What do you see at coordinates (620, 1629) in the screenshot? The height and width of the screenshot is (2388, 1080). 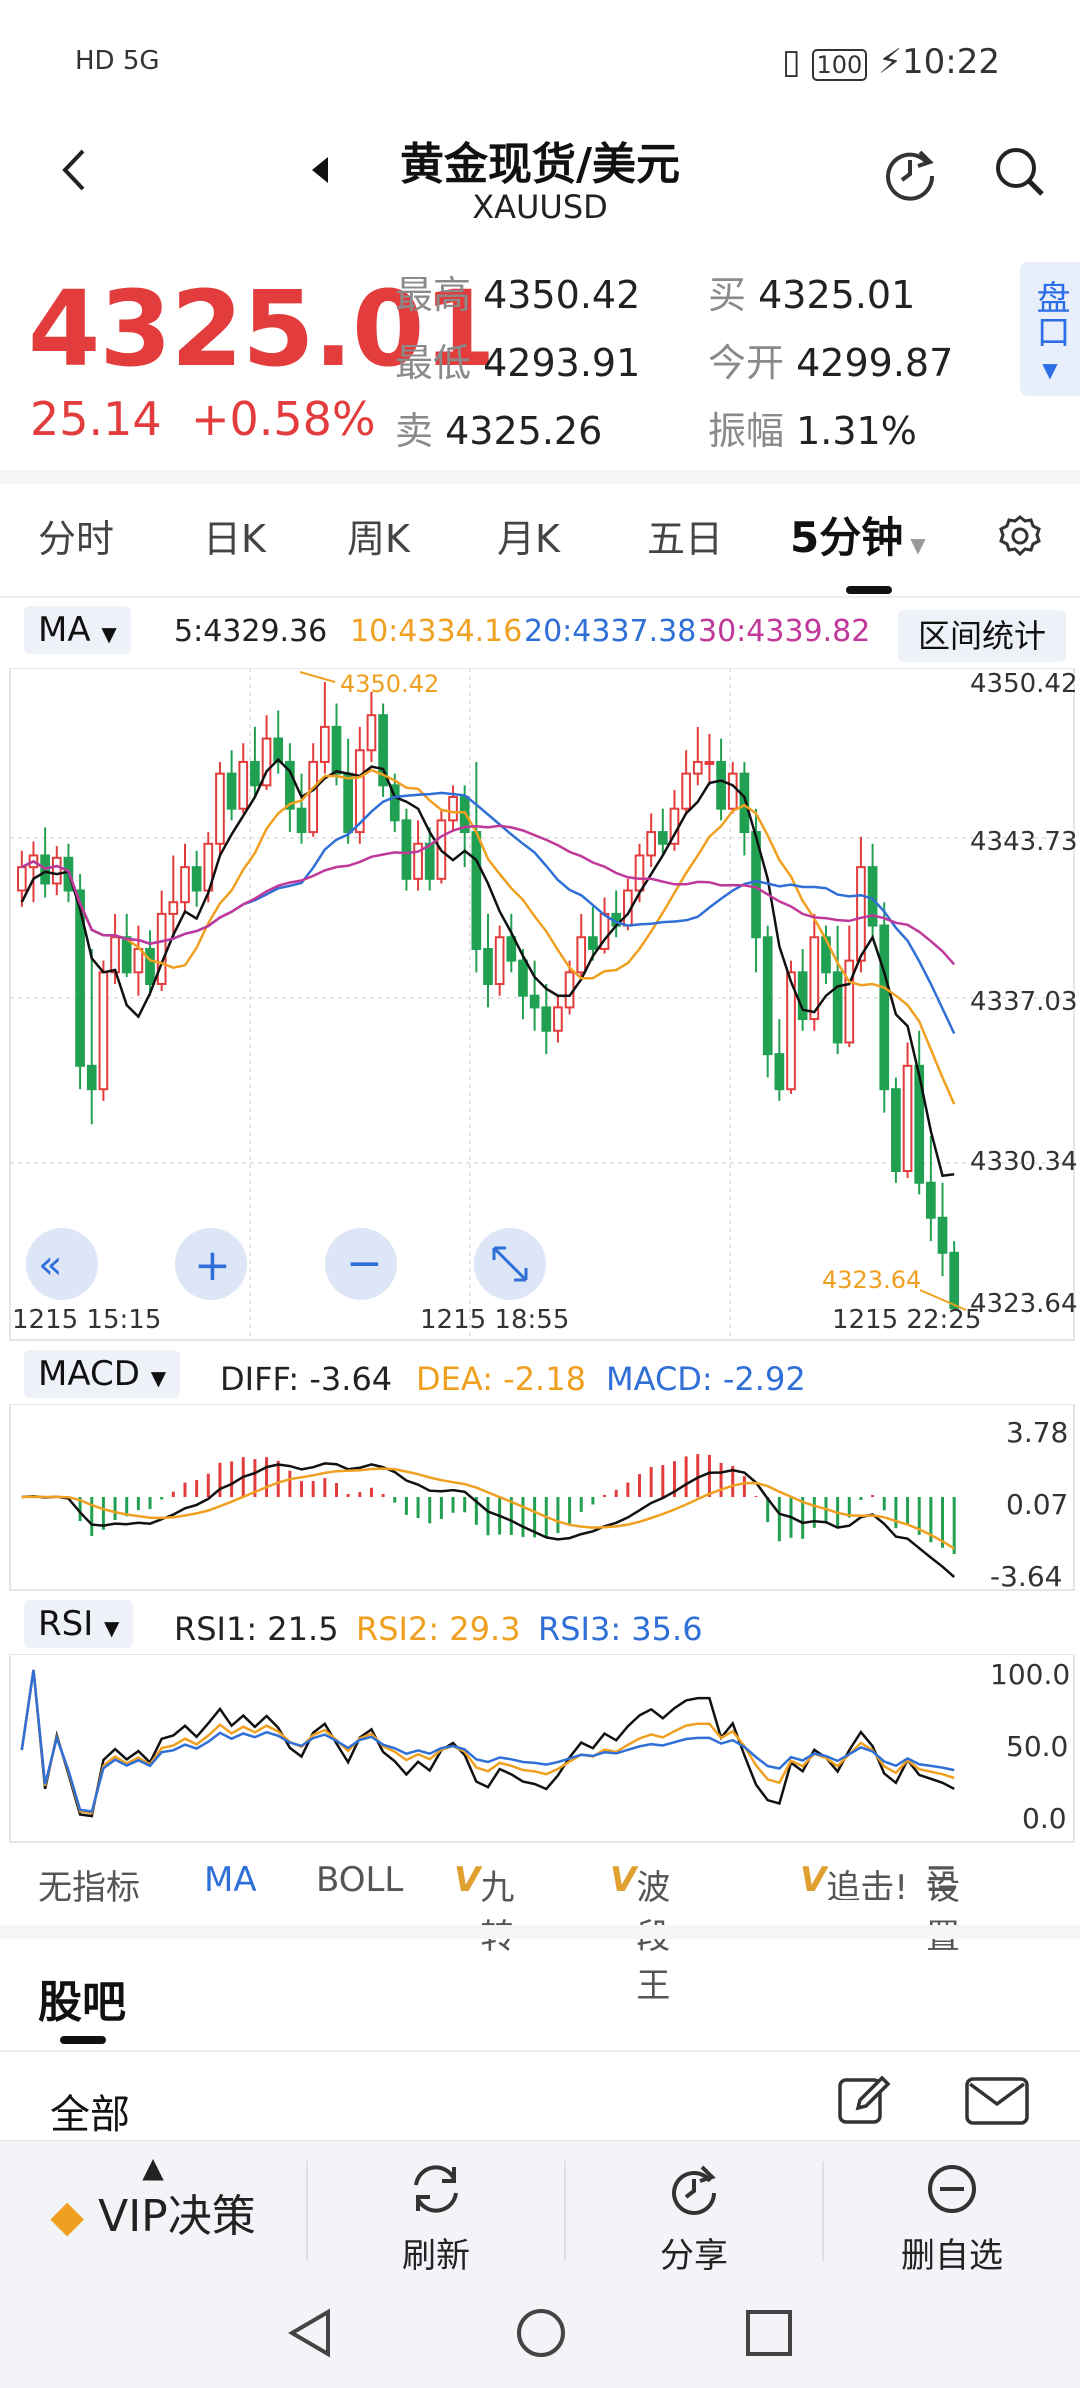 I see `rsi3-value: RSI3: 35.6` at bounding box center [620, 1629].